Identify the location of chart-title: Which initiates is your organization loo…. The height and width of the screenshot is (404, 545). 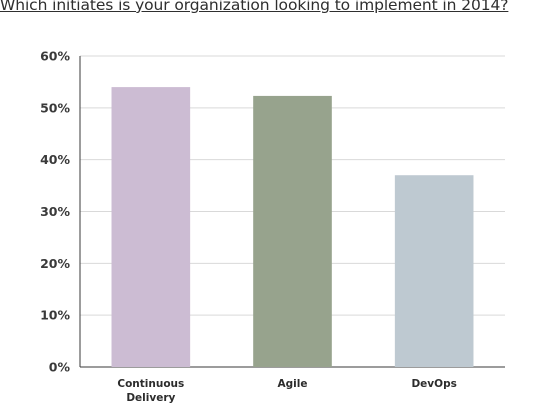
(254, 7).